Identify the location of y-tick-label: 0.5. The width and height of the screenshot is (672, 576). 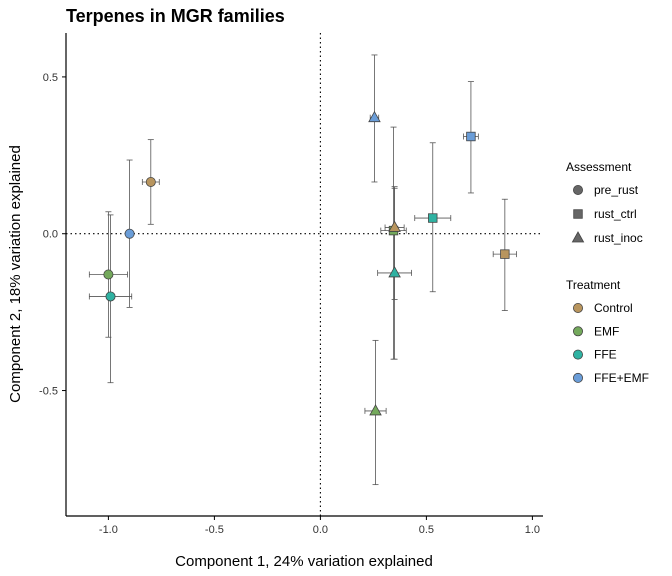
(50, 78).